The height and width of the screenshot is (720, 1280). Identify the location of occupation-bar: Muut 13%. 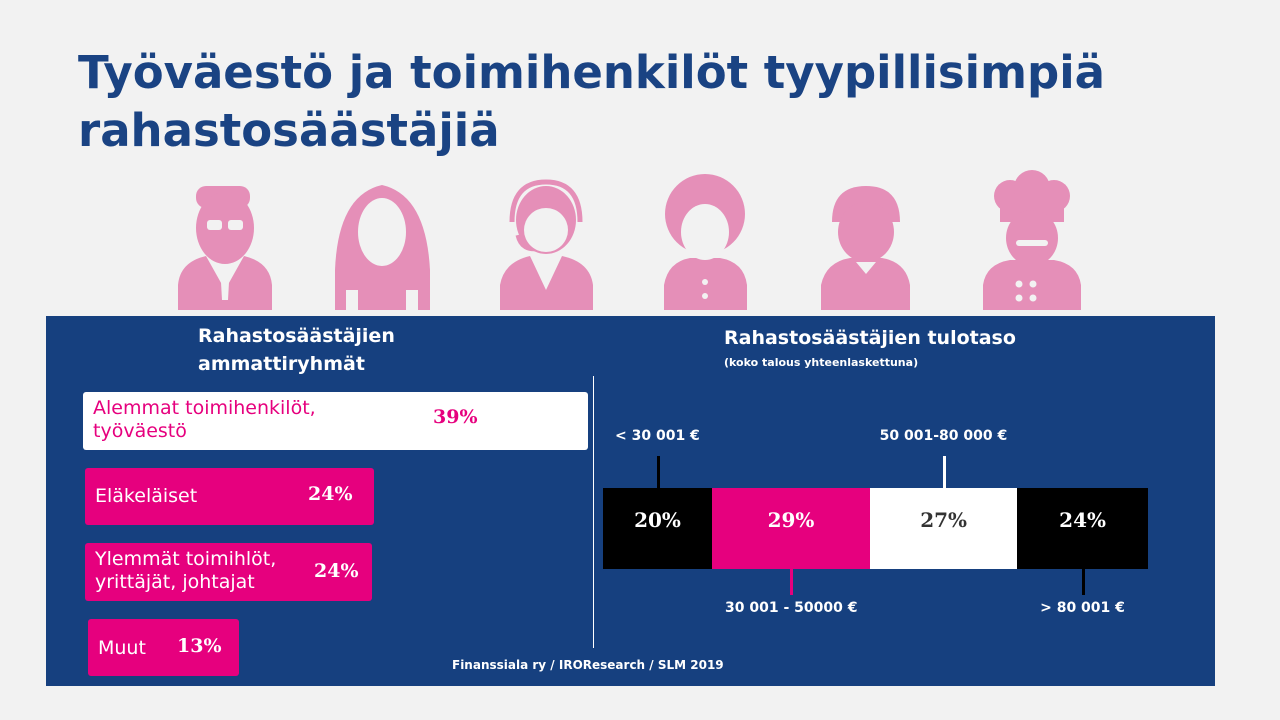
(163, 647).